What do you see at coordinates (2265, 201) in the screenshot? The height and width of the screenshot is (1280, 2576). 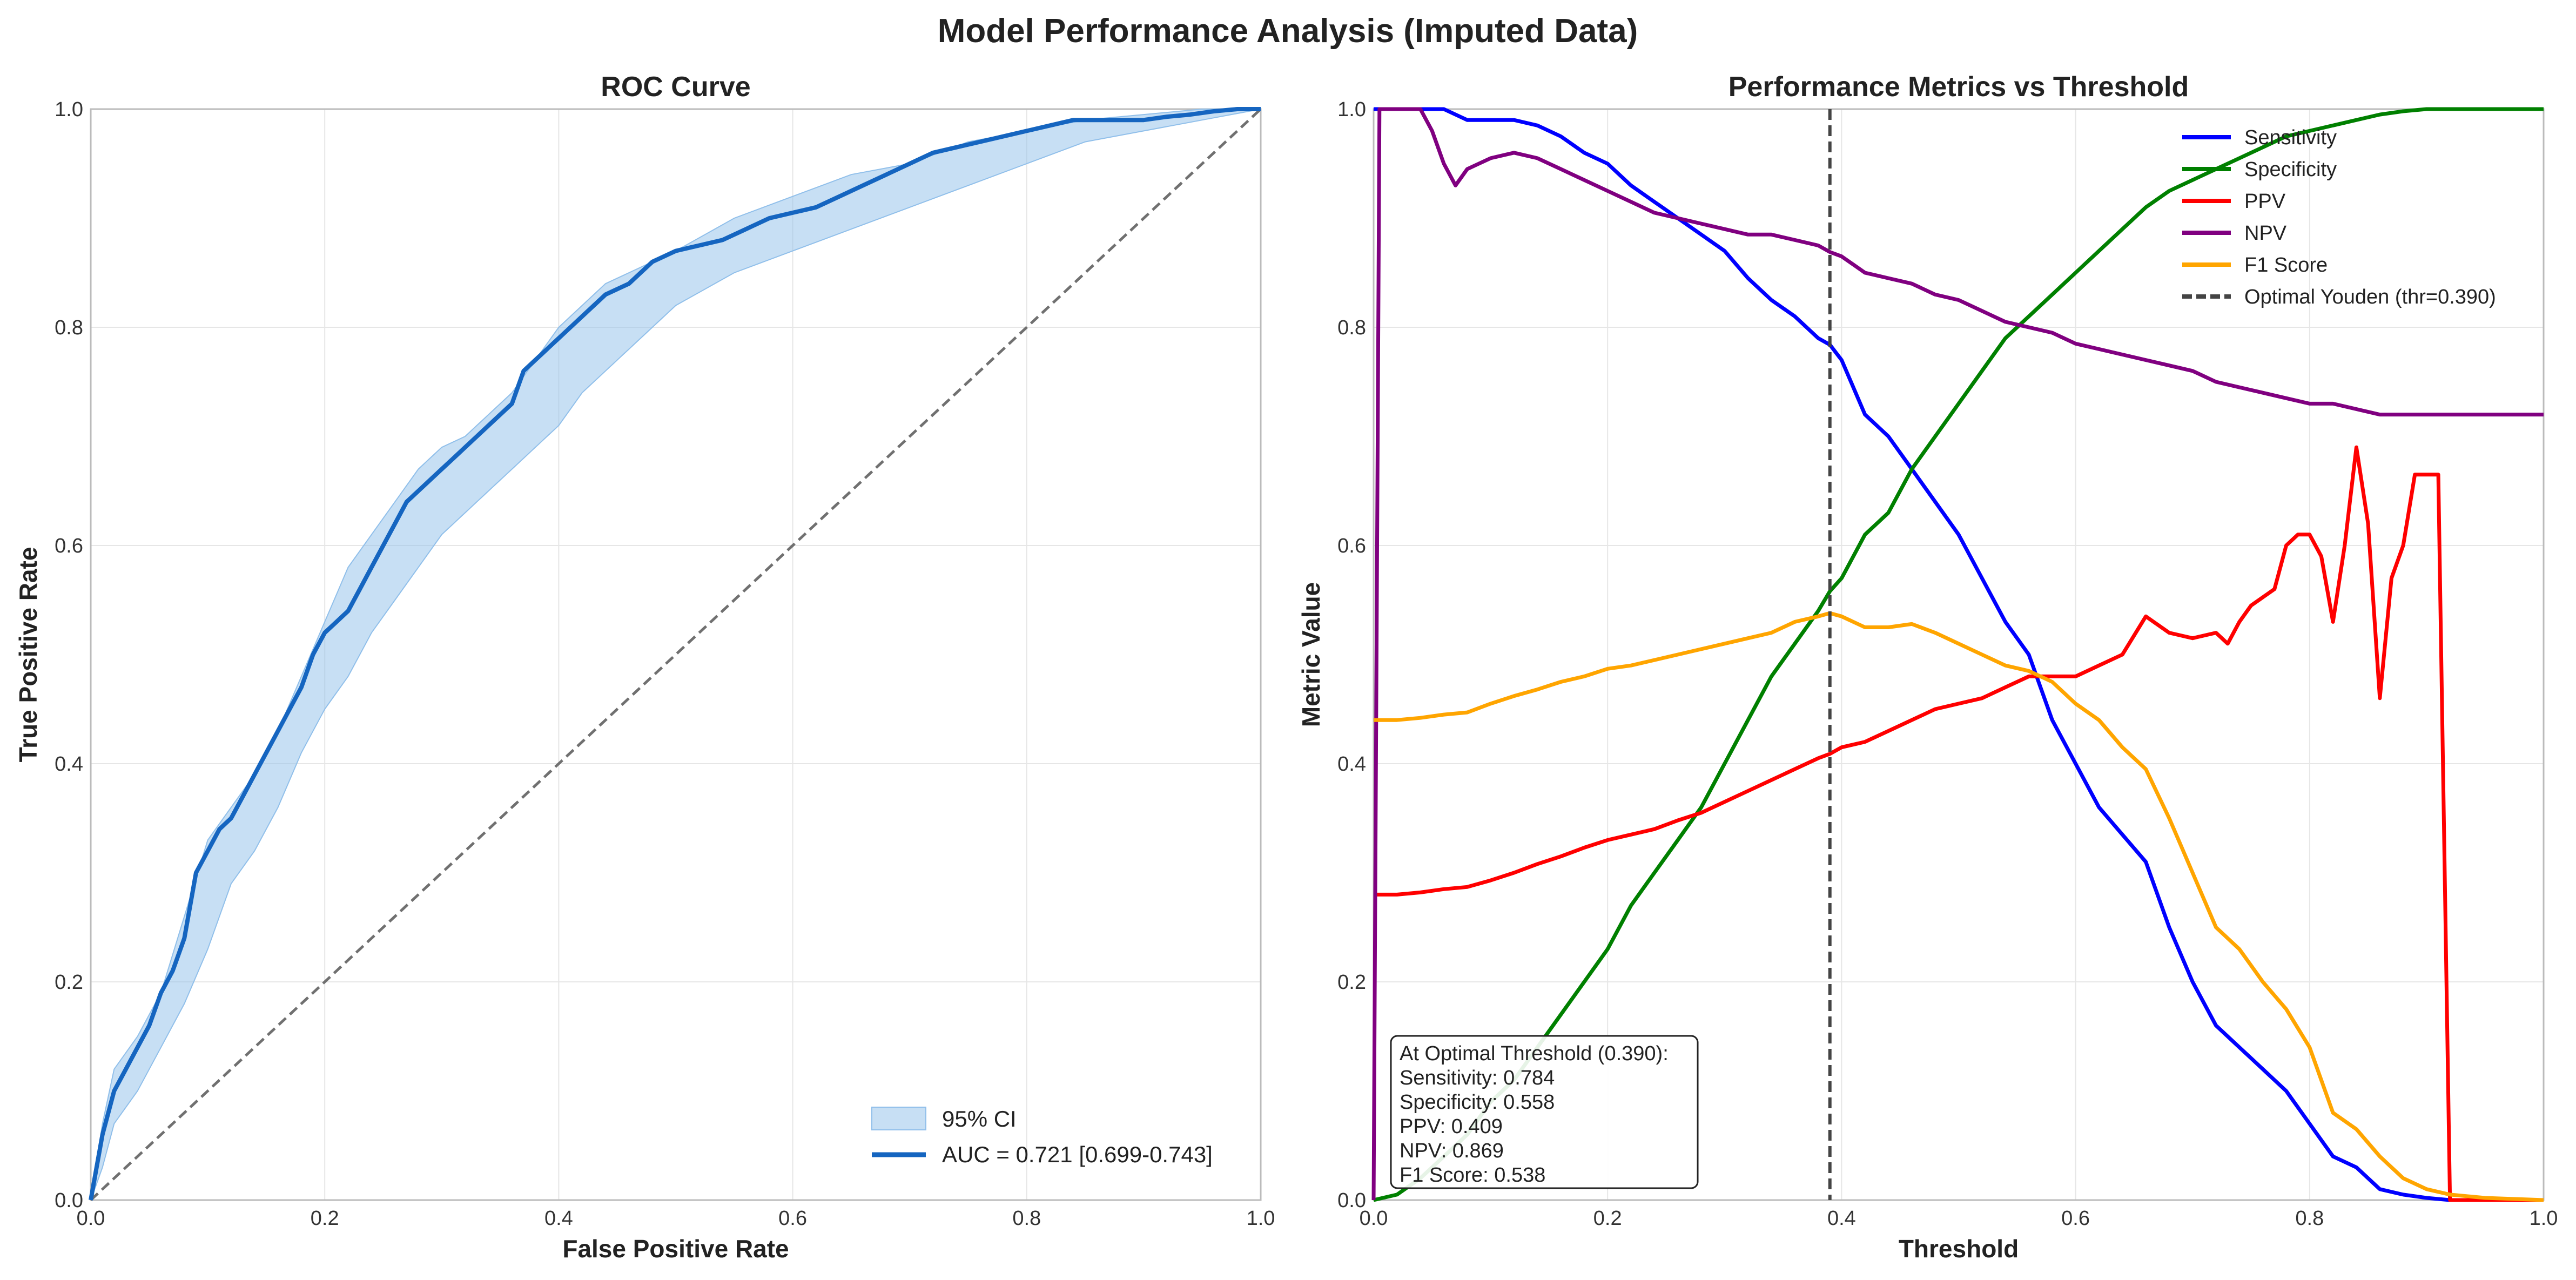 I see `legend-label-ppv: PPV` at bounding box center [2265, 201].